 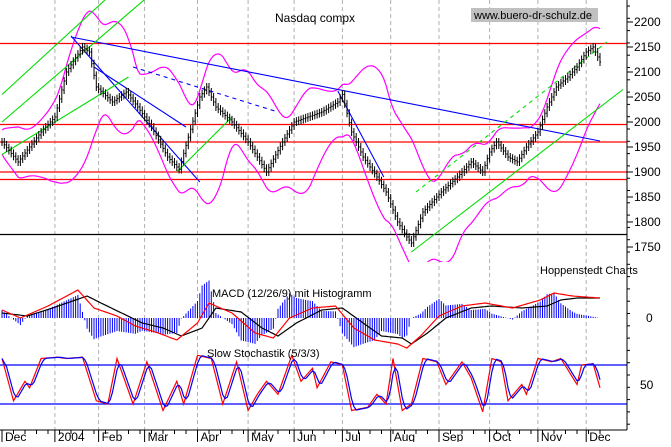 I want to click on macd-panel, so click(x=301, y=314).